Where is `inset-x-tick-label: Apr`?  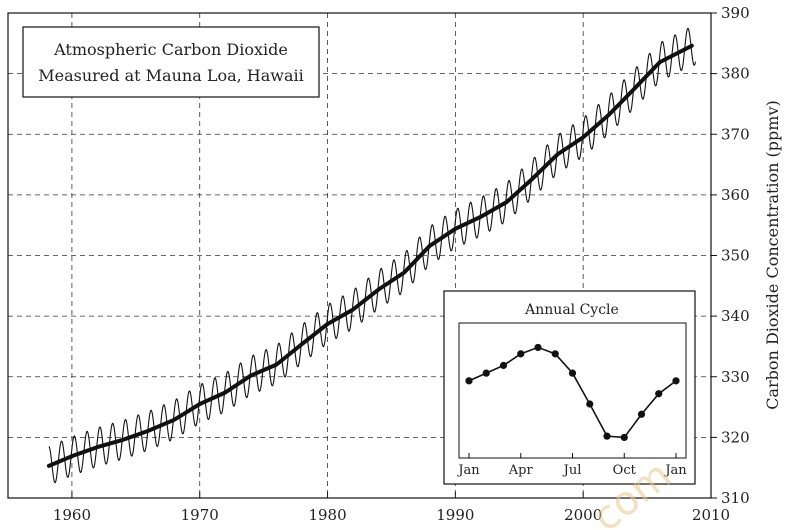 inset-x-tick-label: Apr is located at coordinates (521, 470).